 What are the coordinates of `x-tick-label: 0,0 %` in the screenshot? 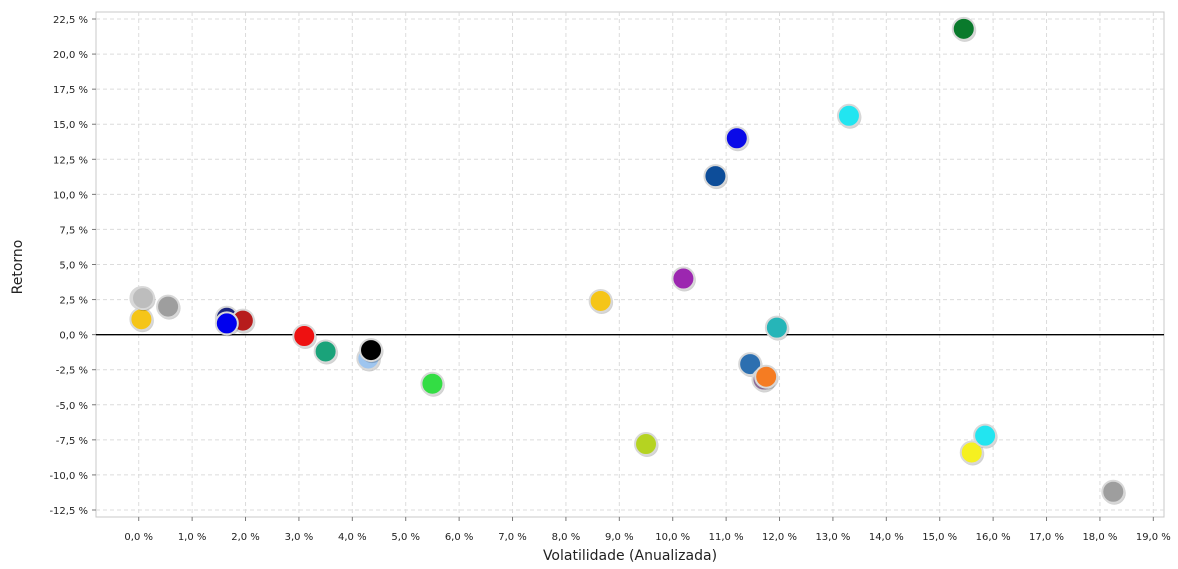 It's located at (138, 537).